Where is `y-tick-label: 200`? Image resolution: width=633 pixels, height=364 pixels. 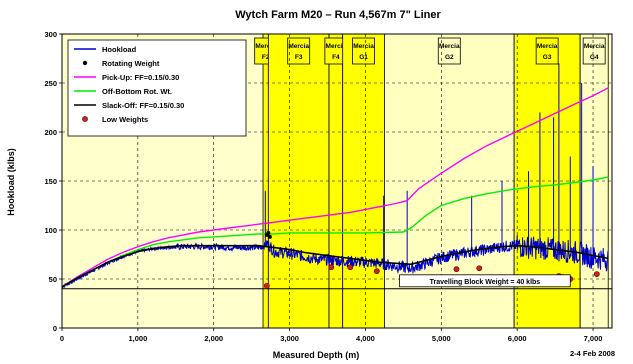
y-tick-label: 200 is located at coordinates (50, 132).